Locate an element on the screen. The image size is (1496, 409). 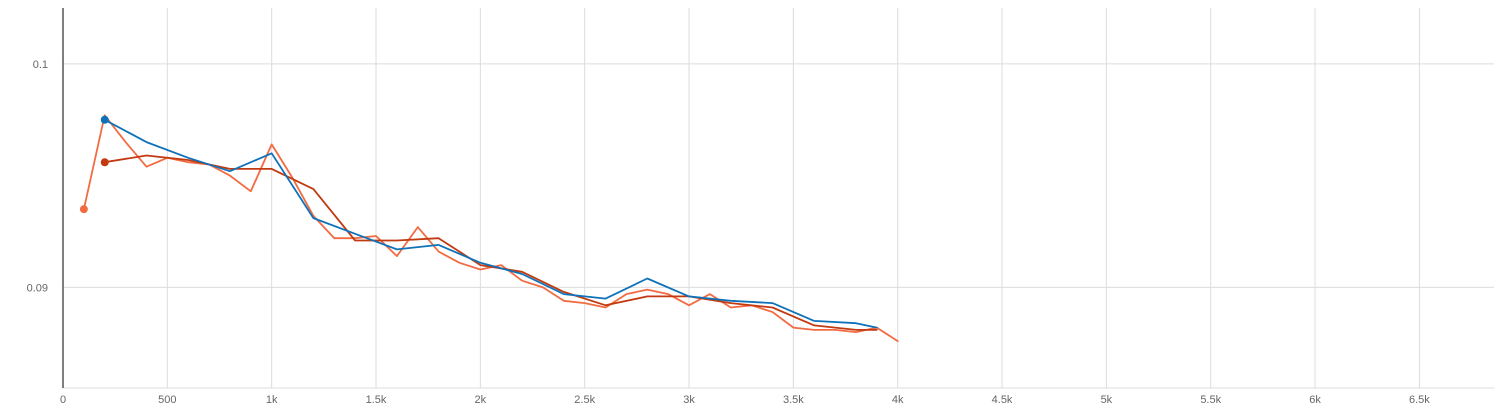
y-tick-label: 0.1 is located at coordinates (40, 65).